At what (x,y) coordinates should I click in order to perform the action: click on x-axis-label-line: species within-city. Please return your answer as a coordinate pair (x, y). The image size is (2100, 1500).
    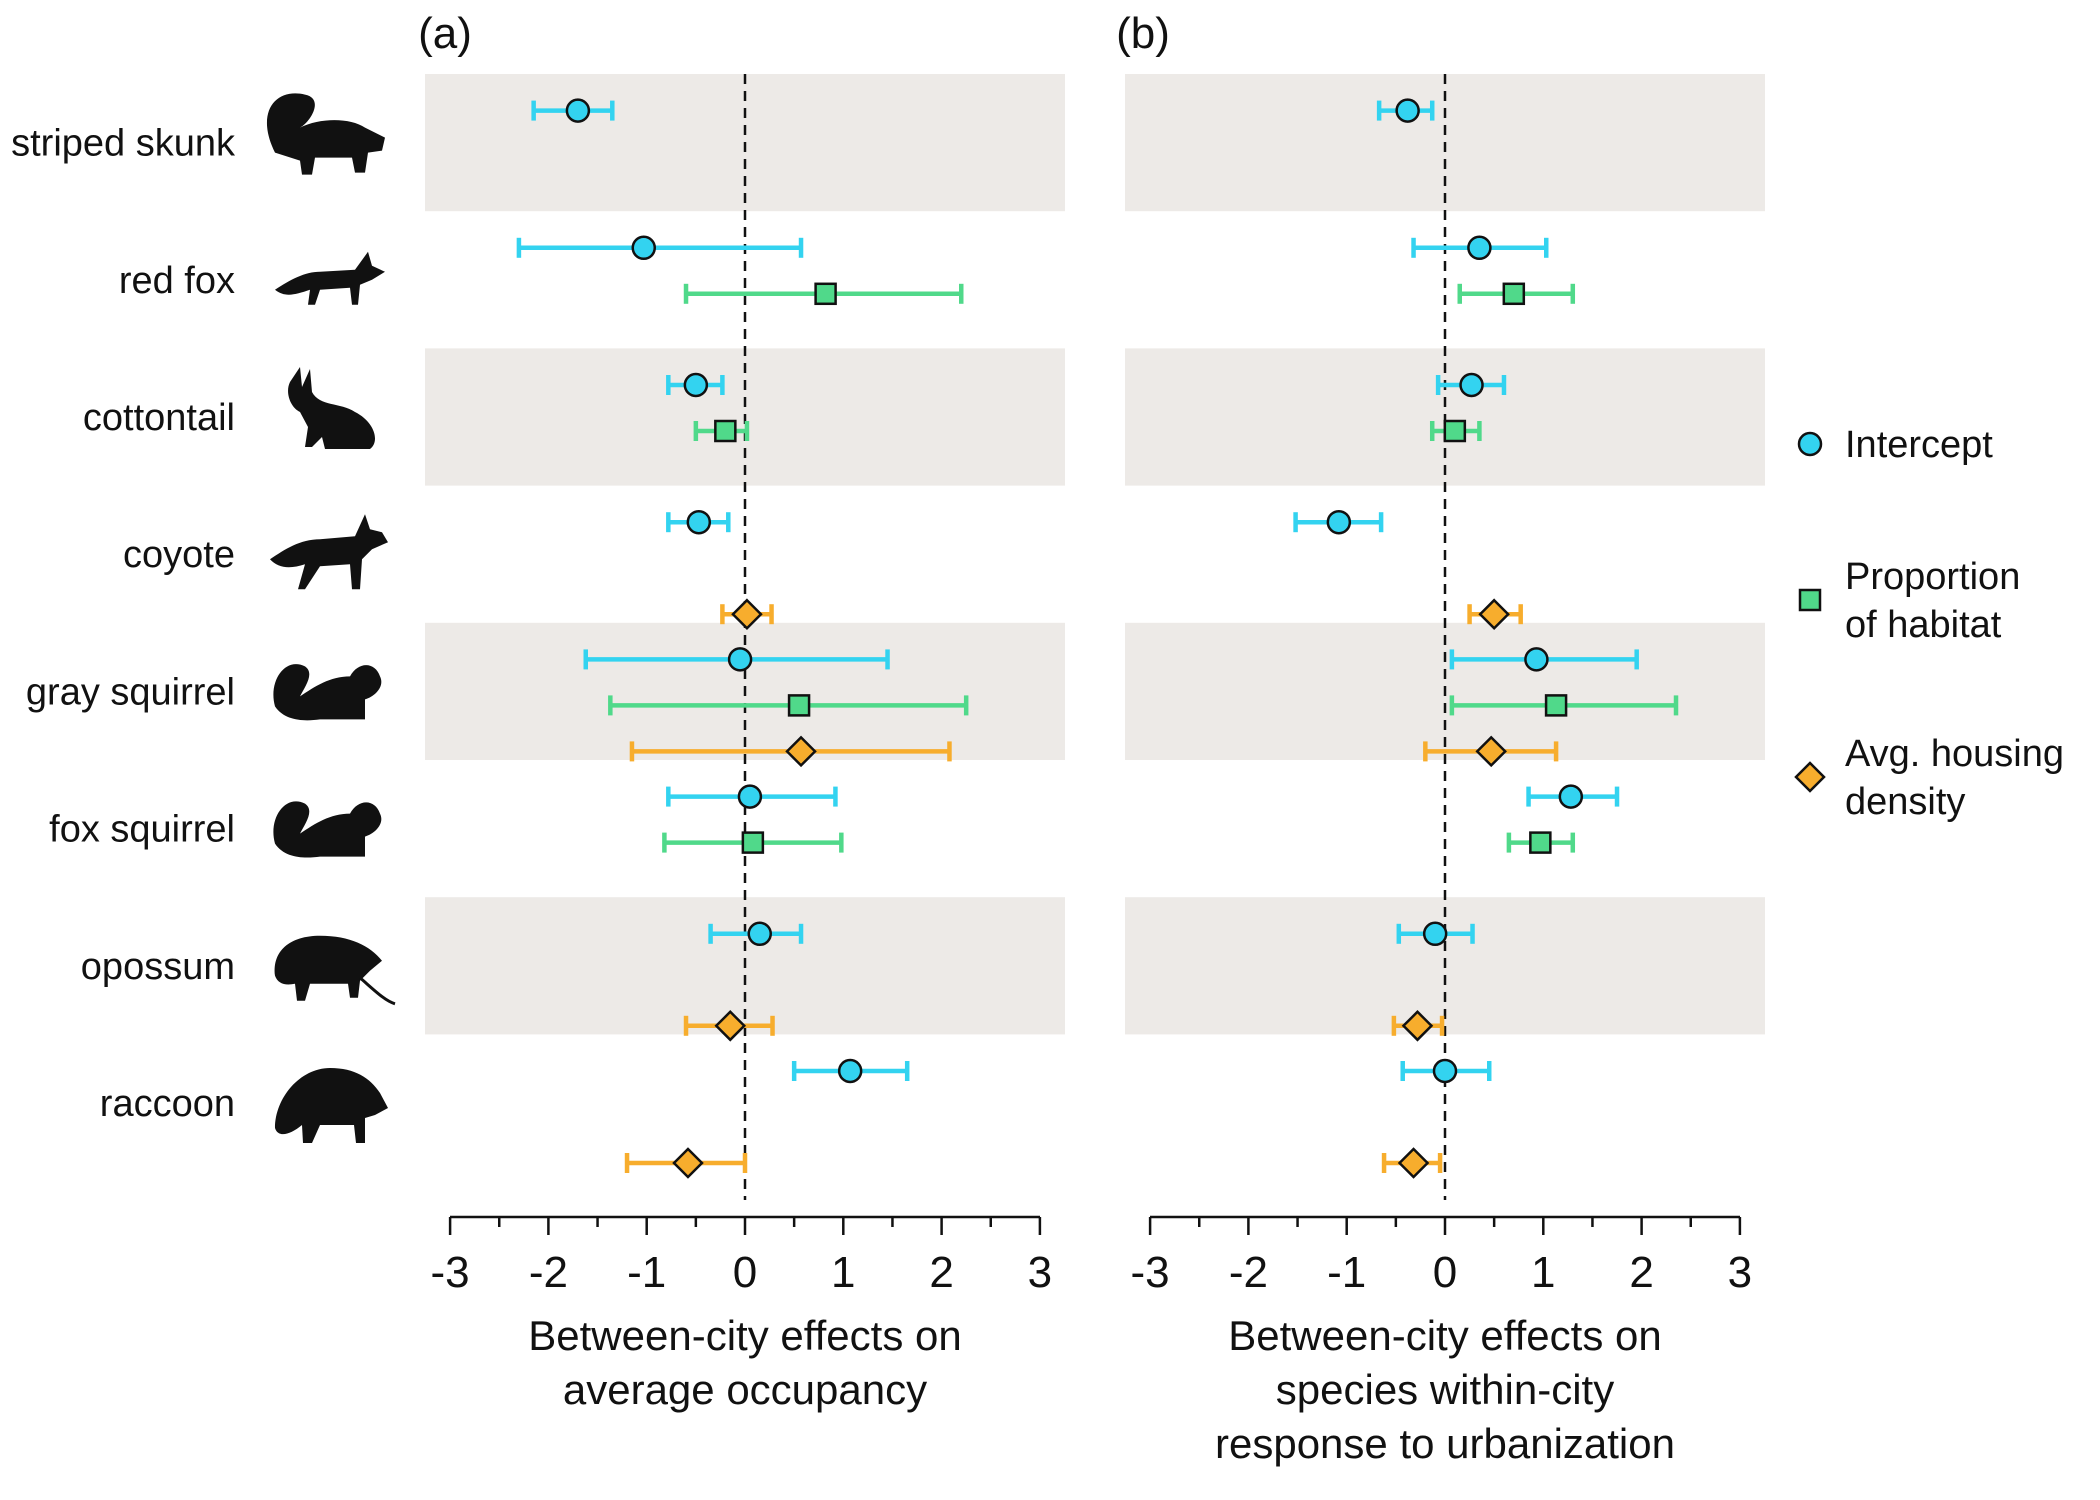
    Looking at the image, I should click on (1445, 1389).